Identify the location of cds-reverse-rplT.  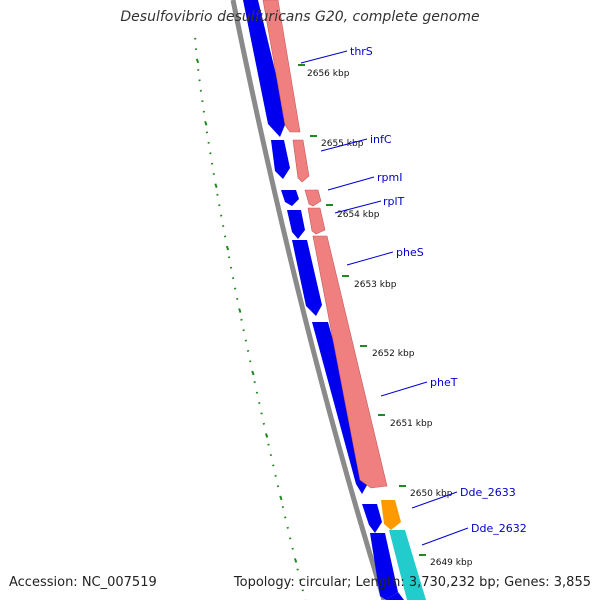
(296, 224).